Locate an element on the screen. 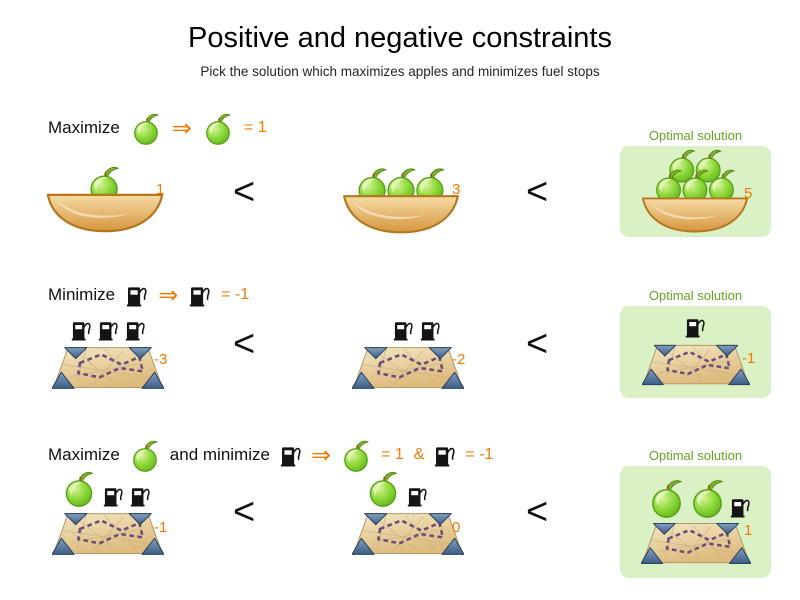 Image resolution: width=800 pixels, height=600 pixels. row3-apple-weight: = 1 is located at coordinates (392, 454).